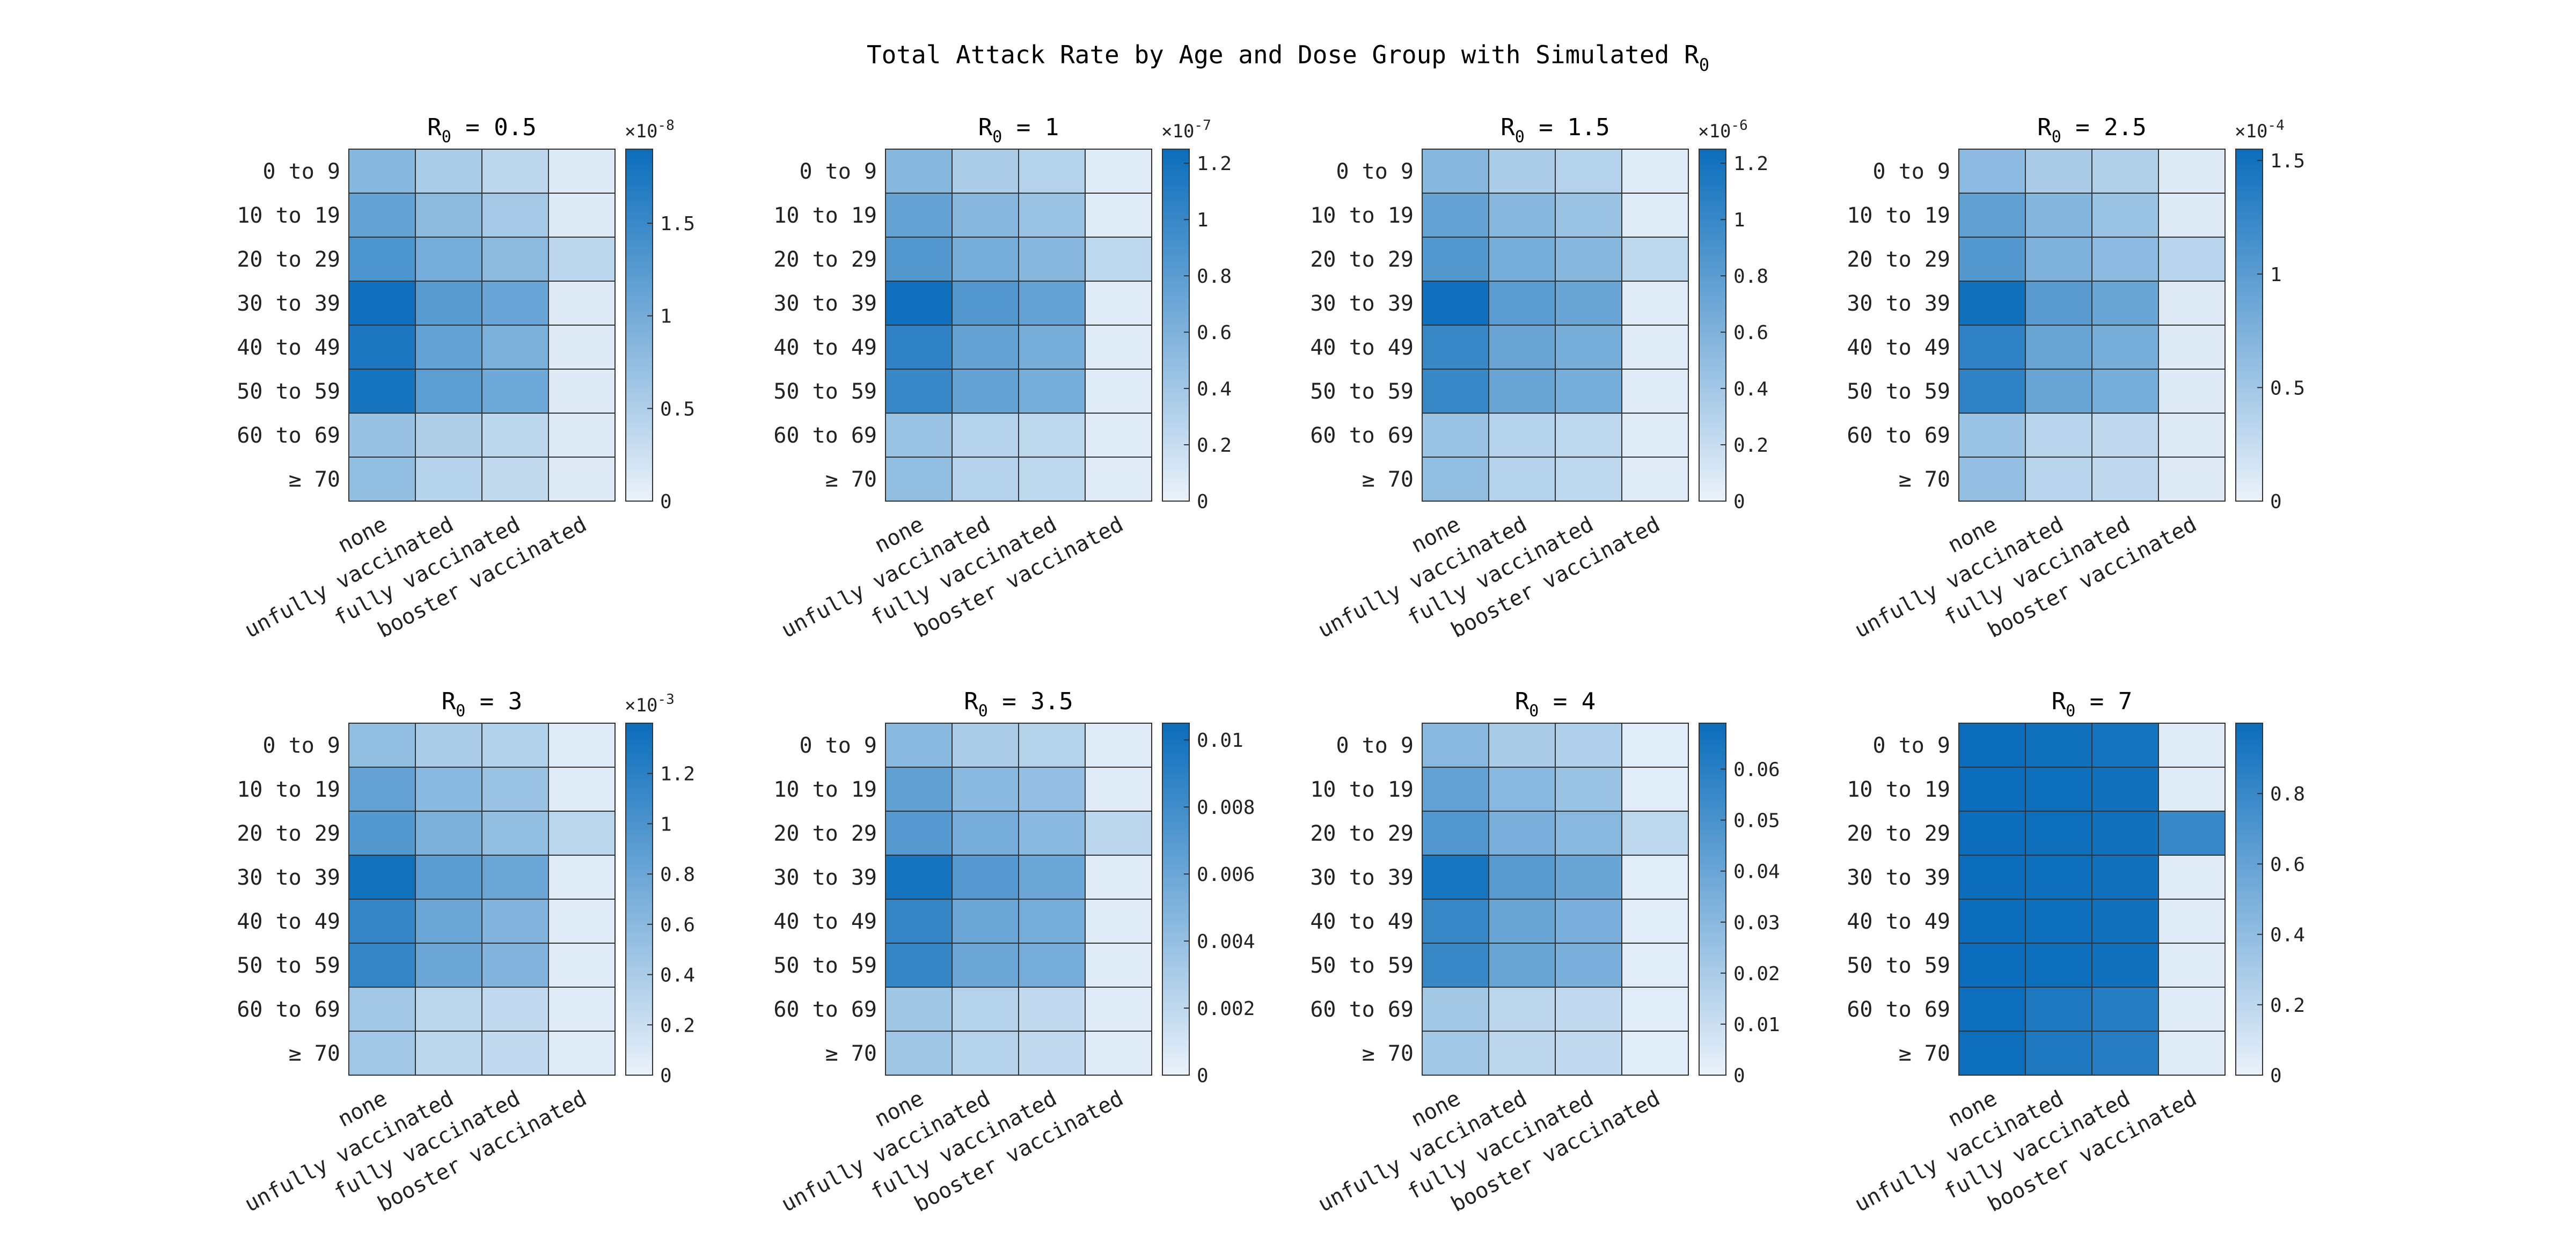  Describe the element at coordinates (1214, 333) in the screenshot. I see `colorbar-tick-label: 0.6` at that location.